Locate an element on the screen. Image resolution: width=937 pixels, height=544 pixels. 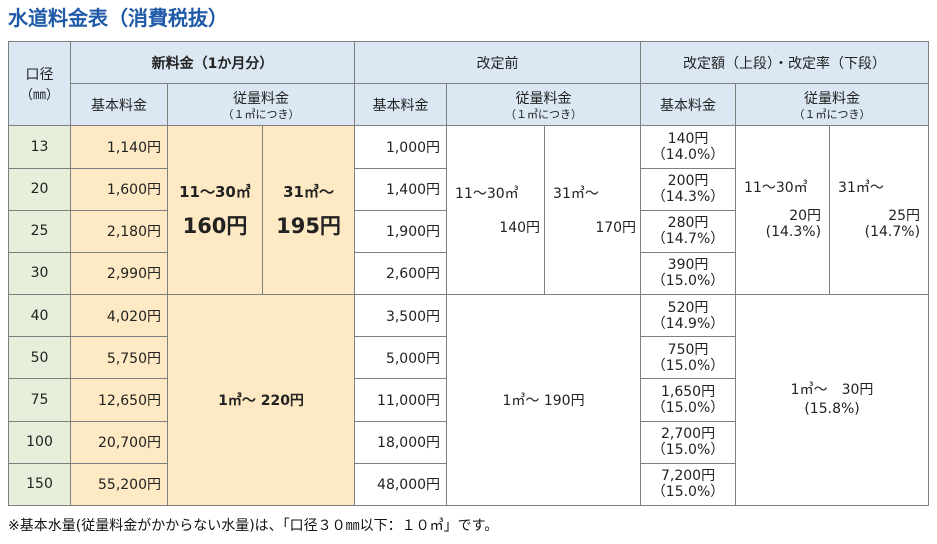
diff-volume-unit: （１㎥につき） is located at coordinates (832, 115).